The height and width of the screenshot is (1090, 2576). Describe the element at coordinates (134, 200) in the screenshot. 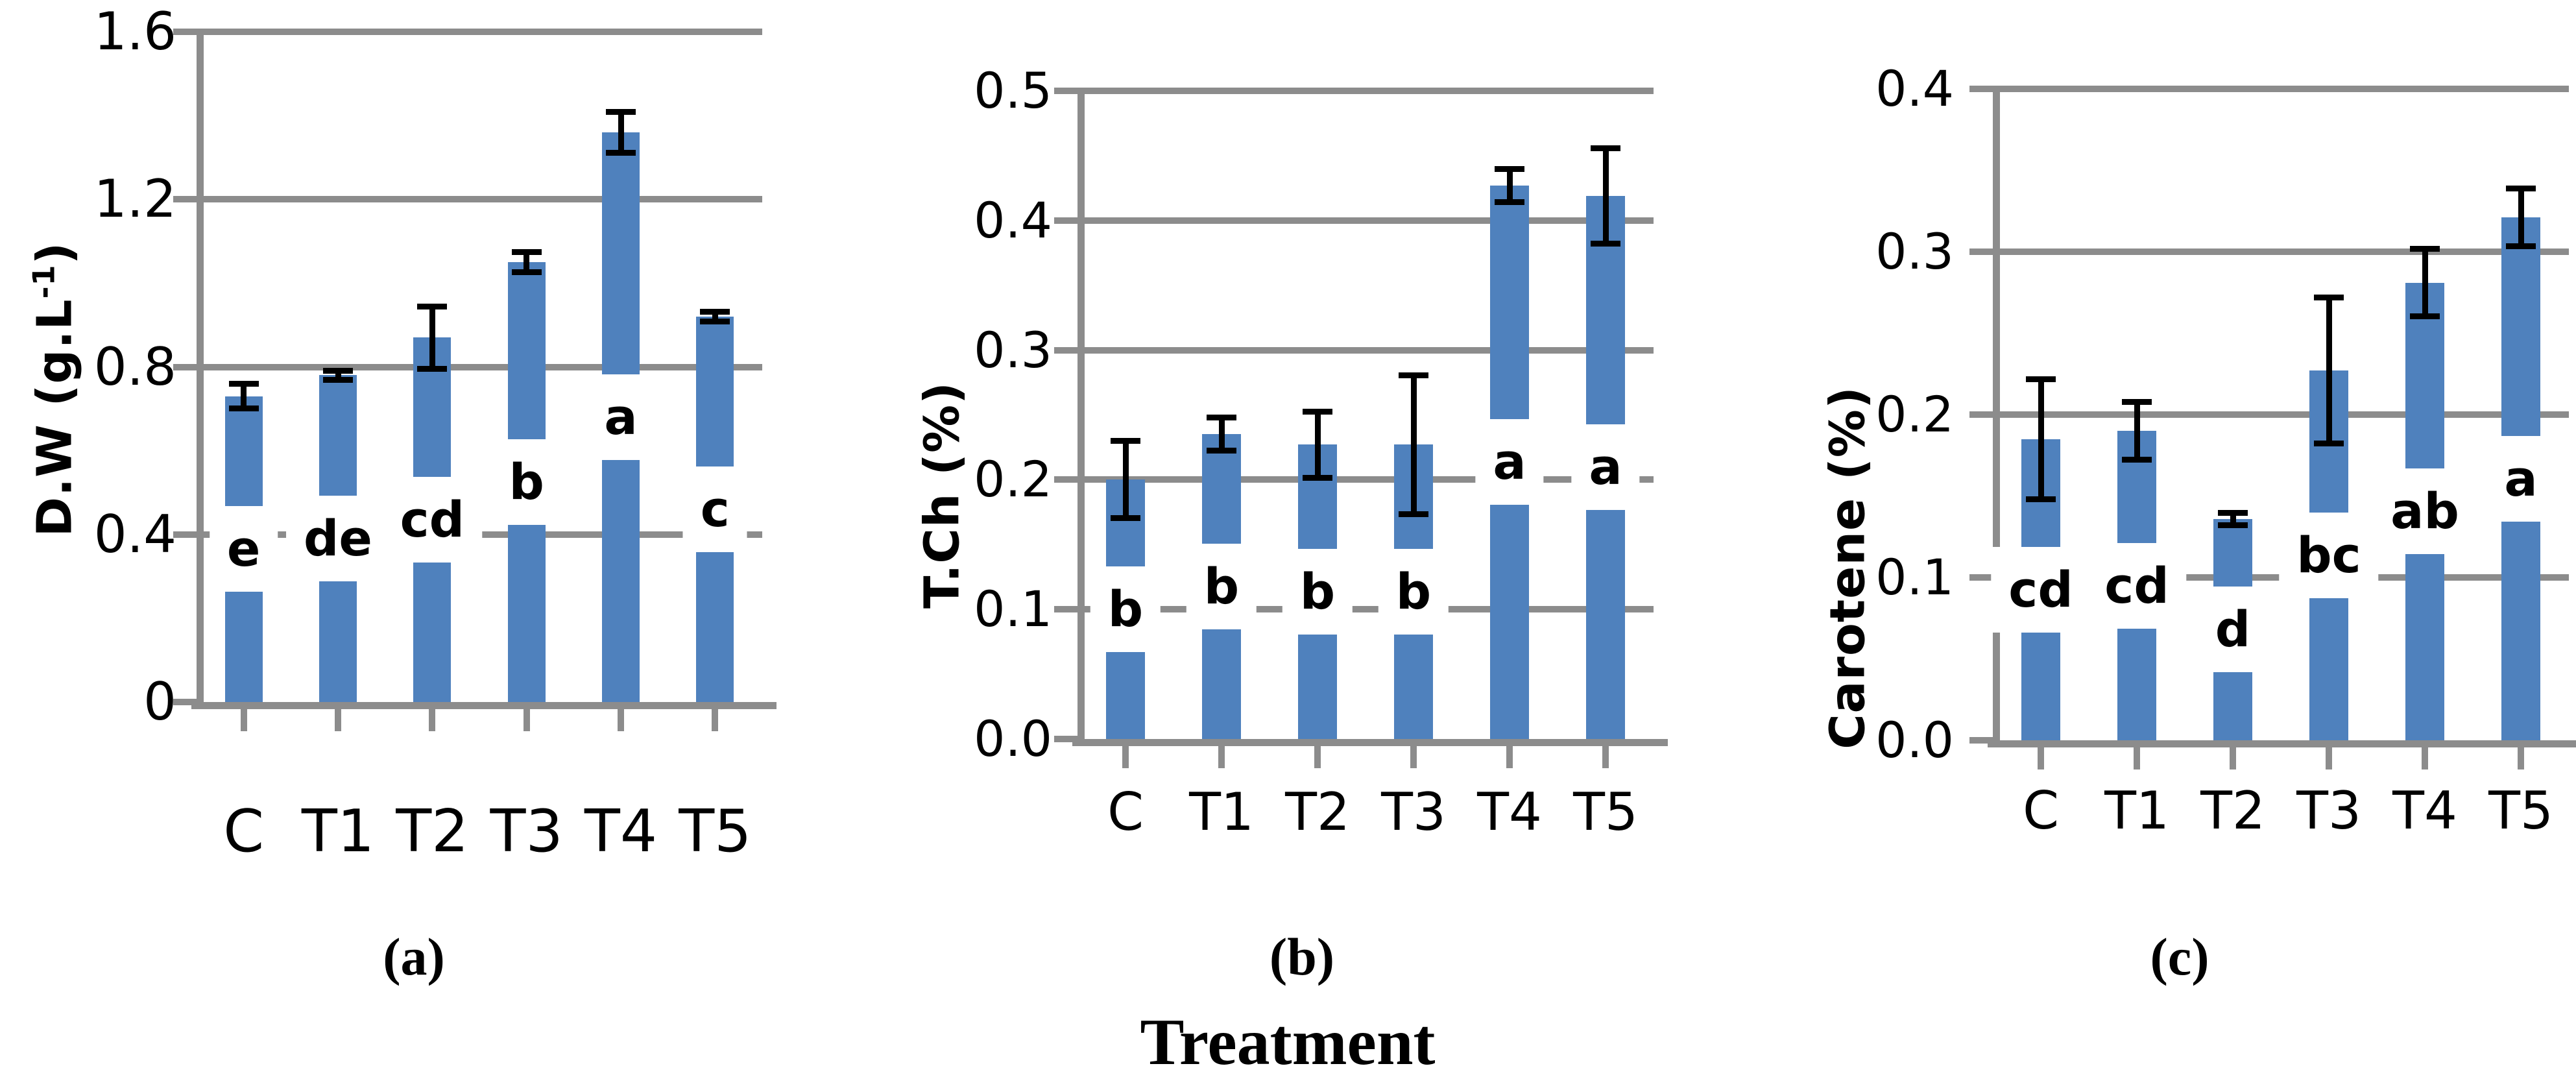

I see `y-tick-label-a-1.2: 1.2` at that location.